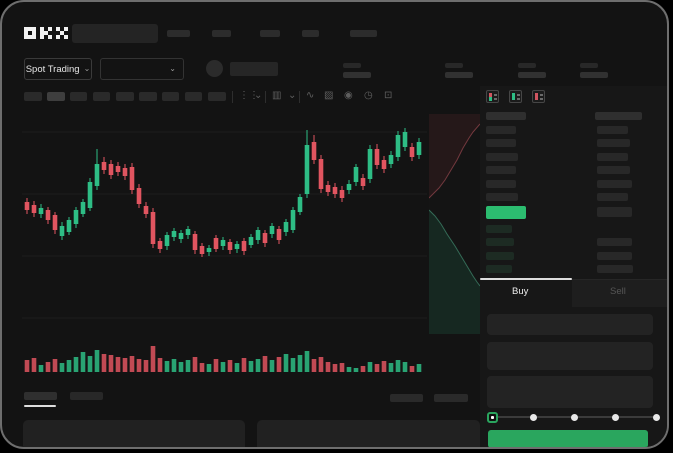 The image size is (673, 453). Describe the element at coordinates (506, 212) in the screenshot. I see `last-price-pill` at that location.